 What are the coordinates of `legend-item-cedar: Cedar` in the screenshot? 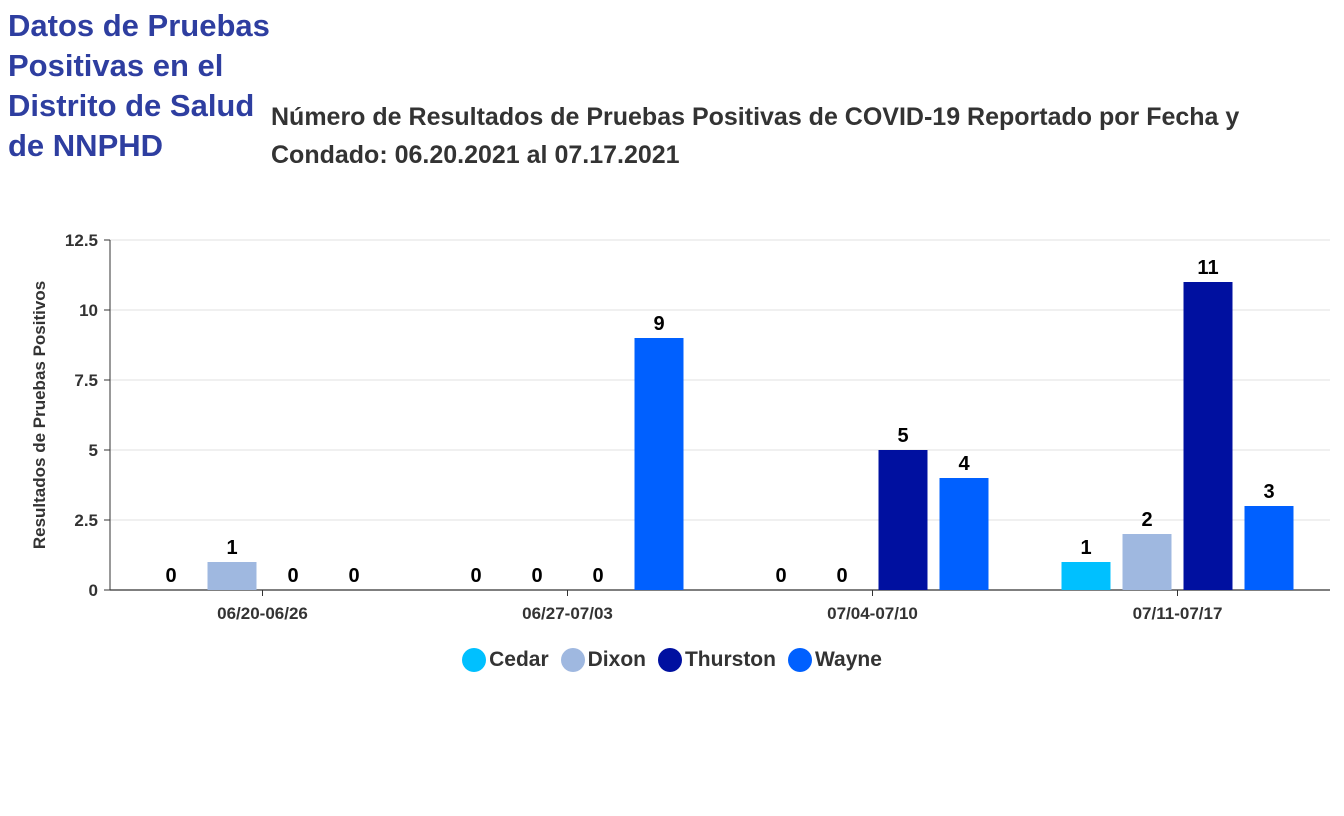 It's located at (505, 660).